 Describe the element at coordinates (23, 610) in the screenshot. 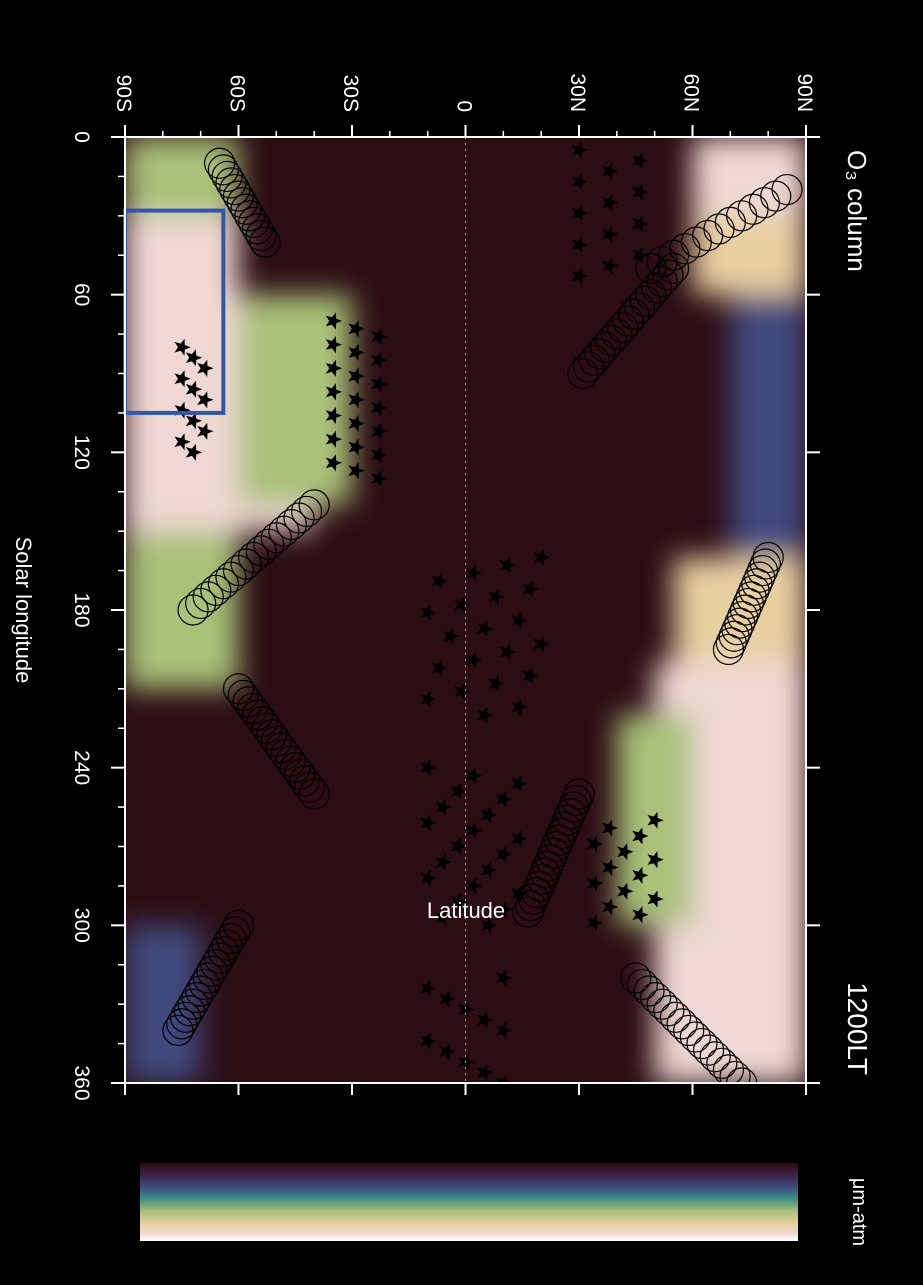

I see `x-axis-label: Solar longitude` at that location.